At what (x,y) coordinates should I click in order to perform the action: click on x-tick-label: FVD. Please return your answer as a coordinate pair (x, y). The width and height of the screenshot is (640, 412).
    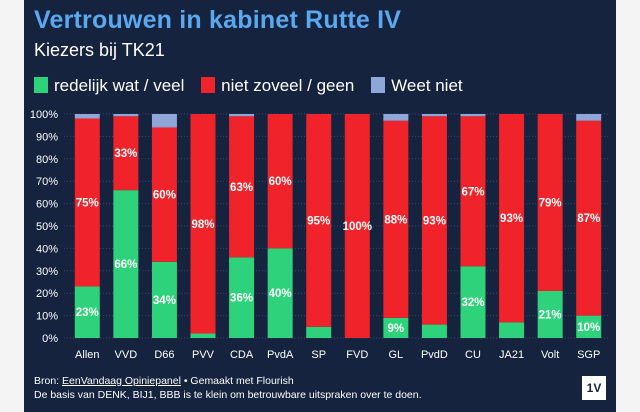
    Looking at the image, I should click on (357, 355).